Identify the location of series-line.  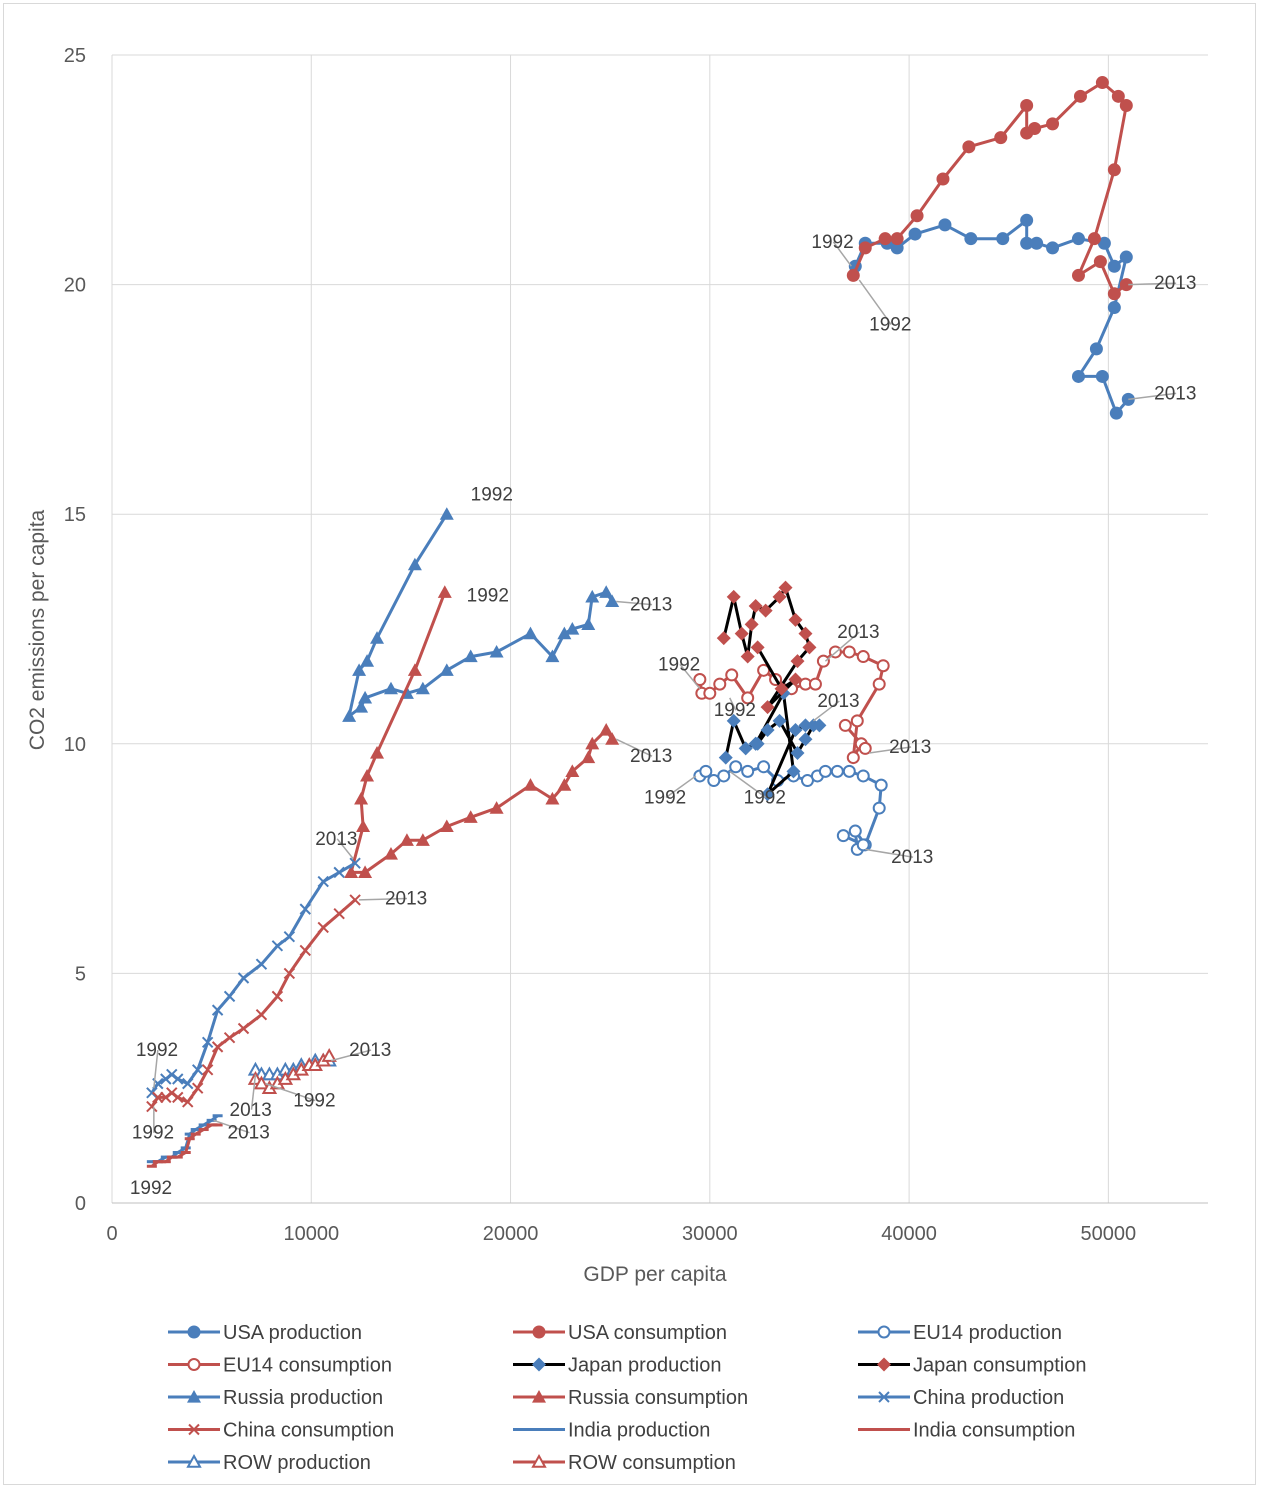
(991, 316).